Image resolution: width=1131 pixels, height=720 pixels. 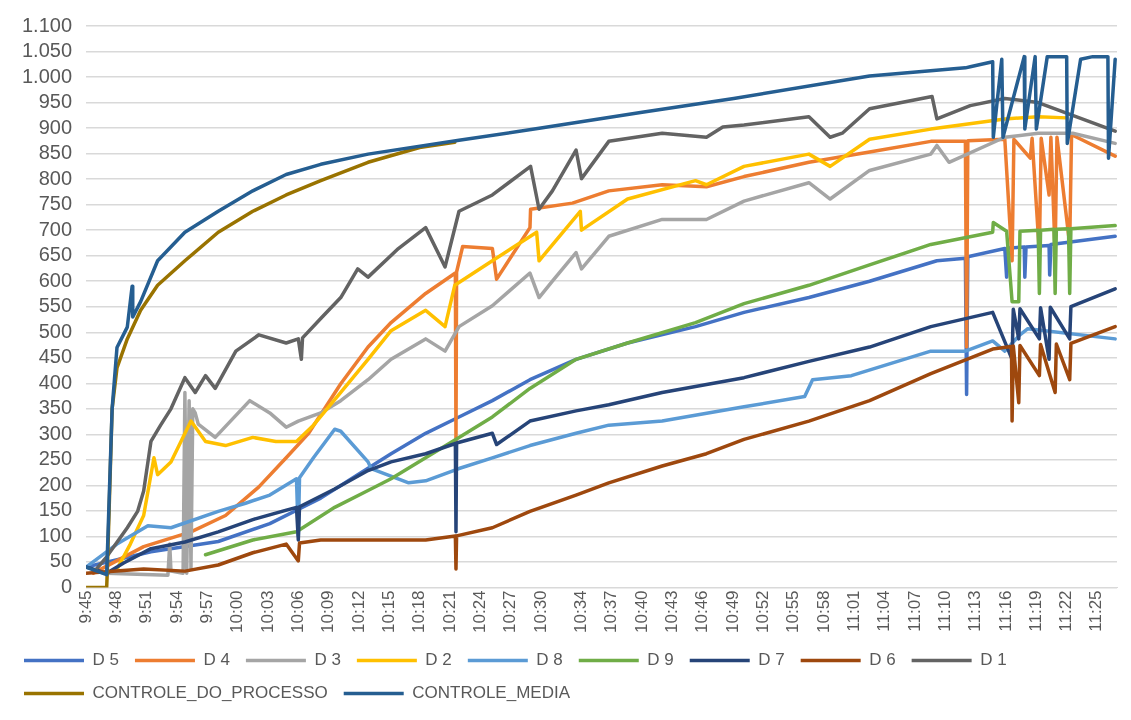 What do you see at coordinates (611, 612) in the screenshot?
I see `x-tick-label: 10:37` at bounding box center [611, 612].